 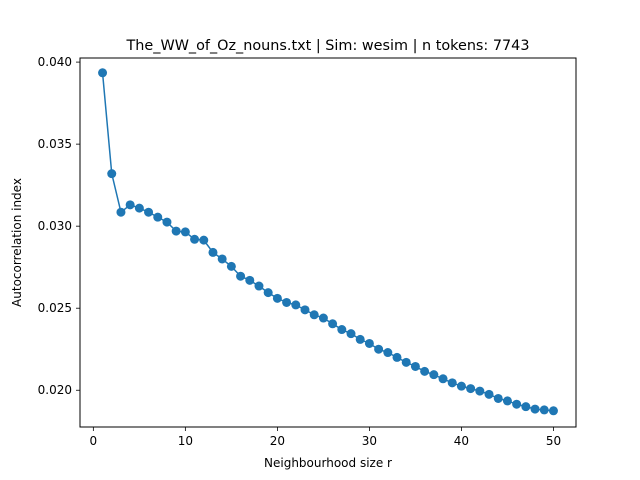 What do you see at coordinates (277, 441) in the screenshot?
I see `x-tick-label: 20` at bounding box center [277, 441].